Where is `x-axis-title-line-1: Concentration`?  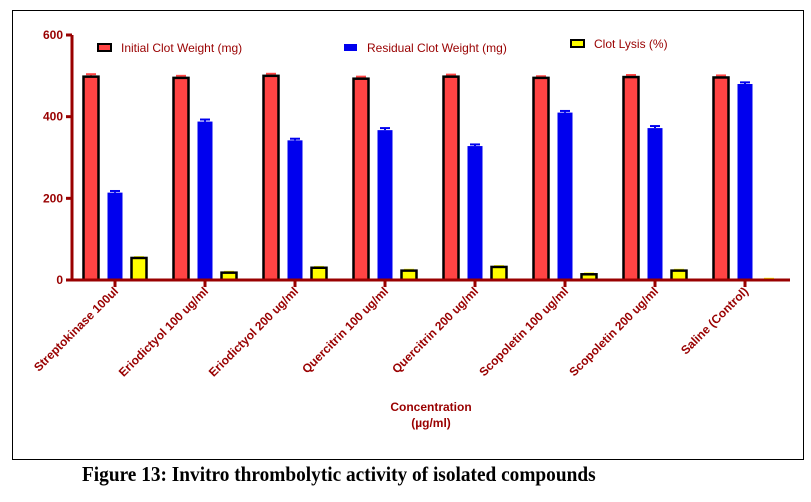 x-axis-title-line-1: Concentration is located at coordinates (430, 407).